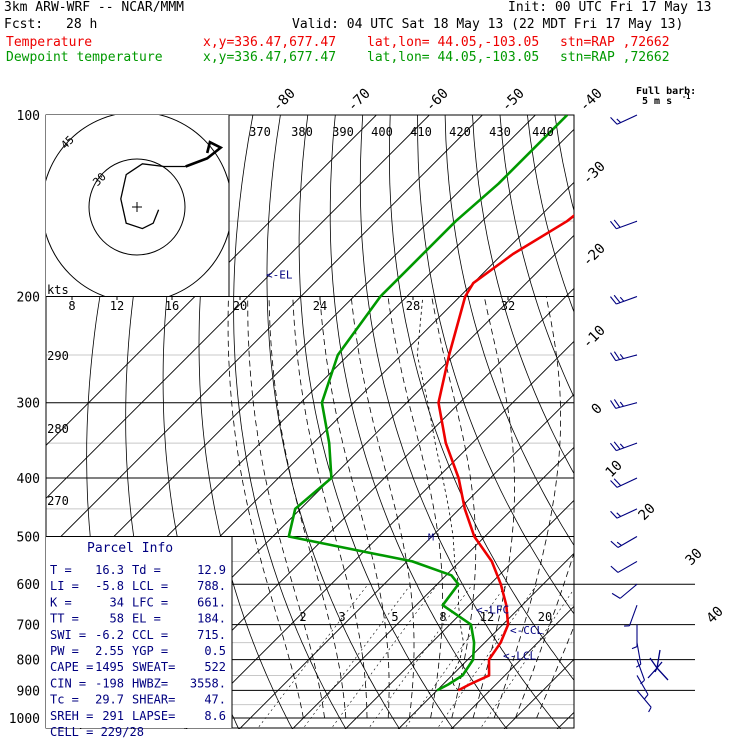  Describe the element at coordinates (442, 617) in the screenshot. I see `mixing-ratio-label-8: 8` at that location.